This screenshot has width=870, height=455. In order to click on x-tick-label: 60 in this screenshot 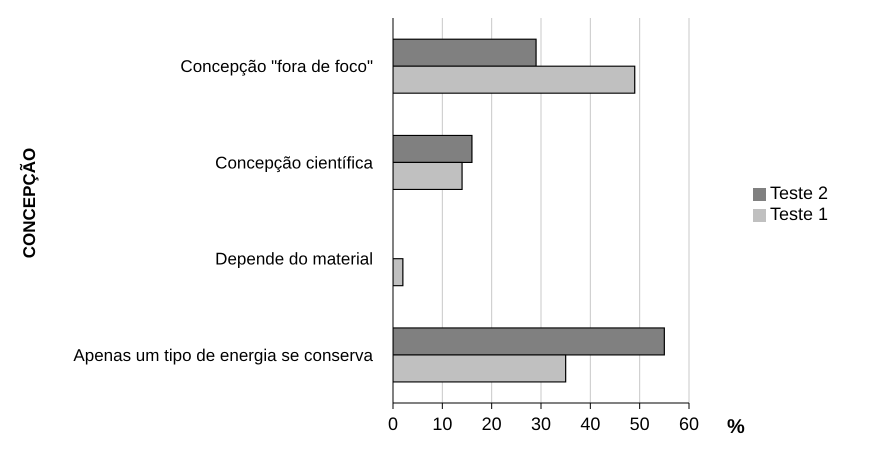, I will do `click(689, 424)`.